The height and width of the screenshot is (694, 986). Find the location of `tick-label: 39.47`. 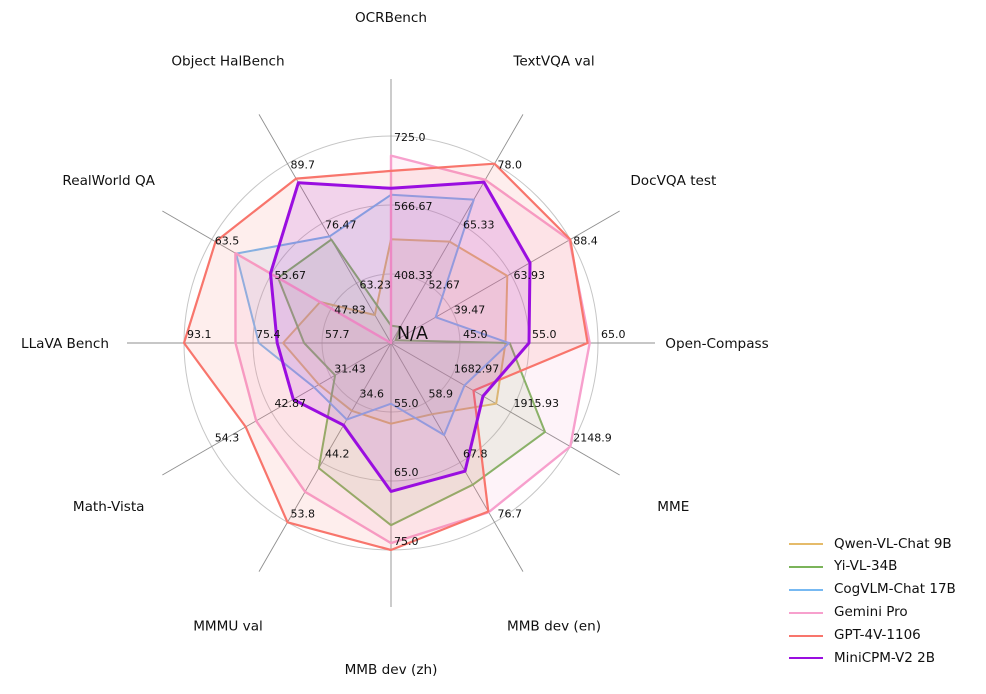

tick-label: 39.47 is located at coordinates (470, 310).